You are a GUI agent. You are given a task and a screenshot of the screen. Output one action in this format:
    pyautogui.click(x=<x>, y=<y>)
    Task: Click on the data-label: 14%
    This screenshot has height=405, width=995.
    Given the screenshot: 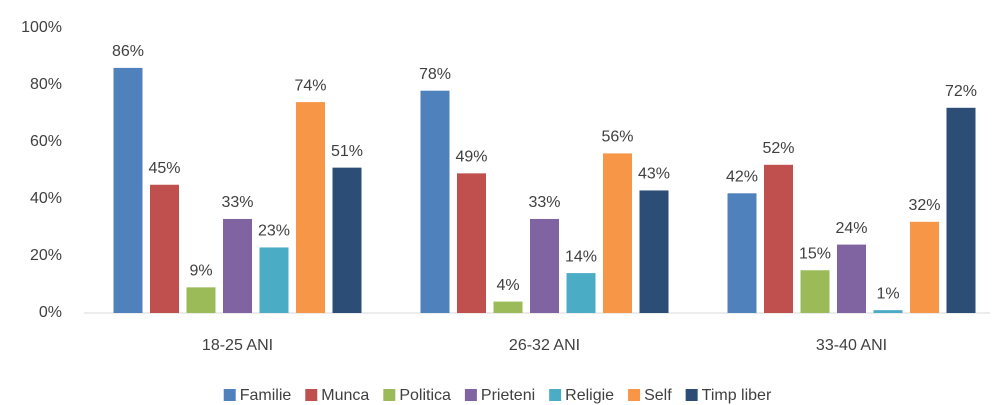 What is the action you would take?
    pyautogui.click(x=581, y=256)
    